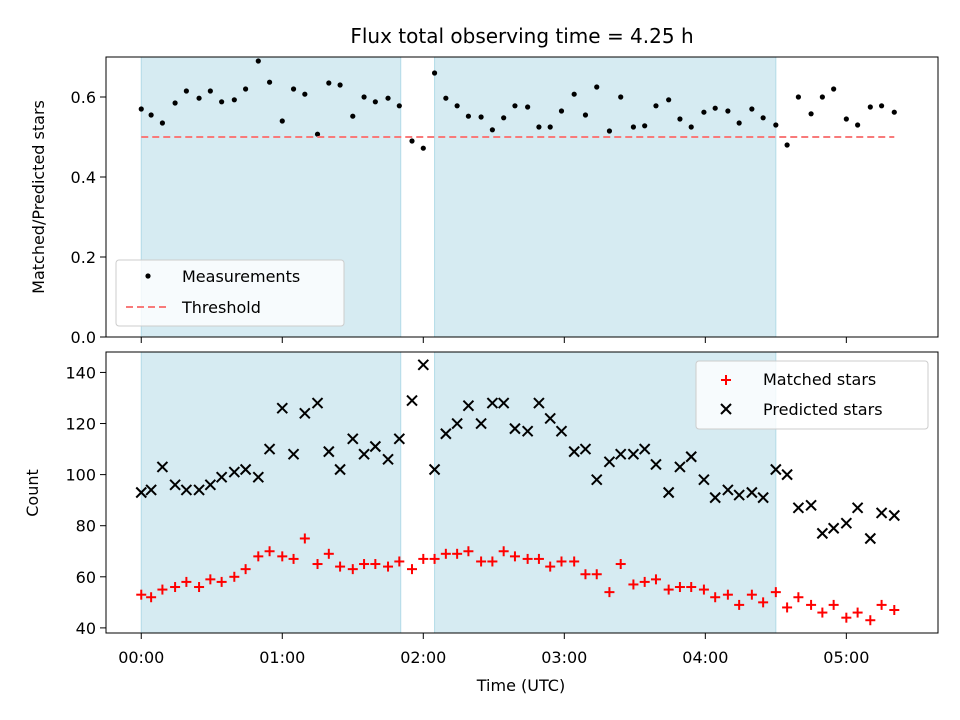 This screenshot has width=960, height=720. Describe the element at coordinates (705, 657) in the screenshot. I see `bottom-x-tick-label: 04:00` at that location.